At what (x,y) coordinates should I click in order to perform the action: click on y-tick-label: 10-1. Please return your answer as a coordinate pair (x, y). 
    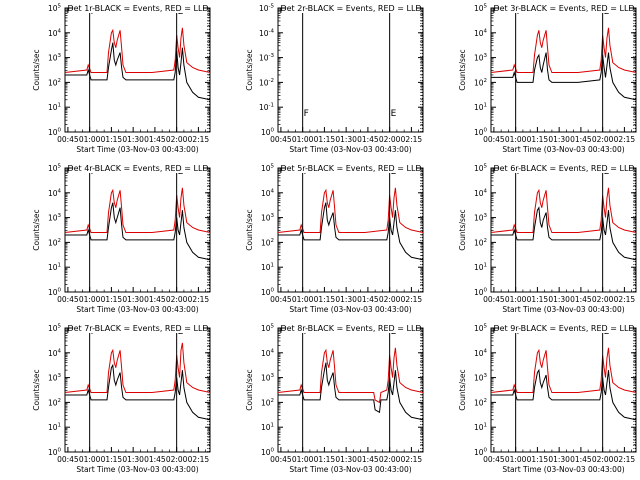
    Looking at the image, I should click on (266, 108).